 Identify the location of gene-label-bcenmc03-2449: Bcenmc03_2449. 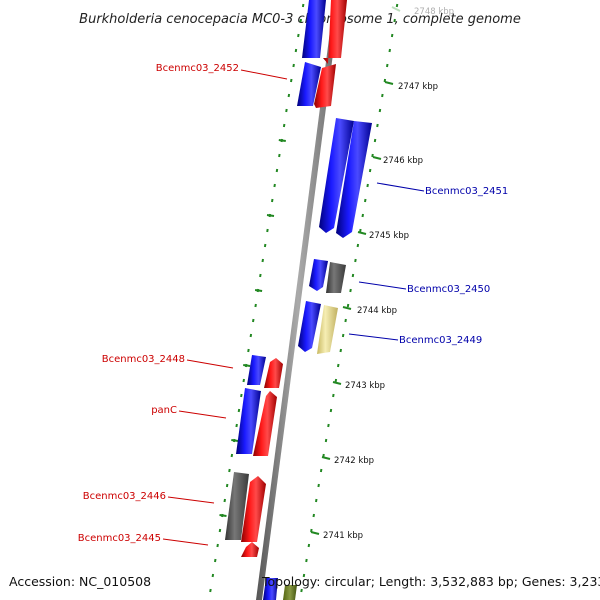
(440, 340).